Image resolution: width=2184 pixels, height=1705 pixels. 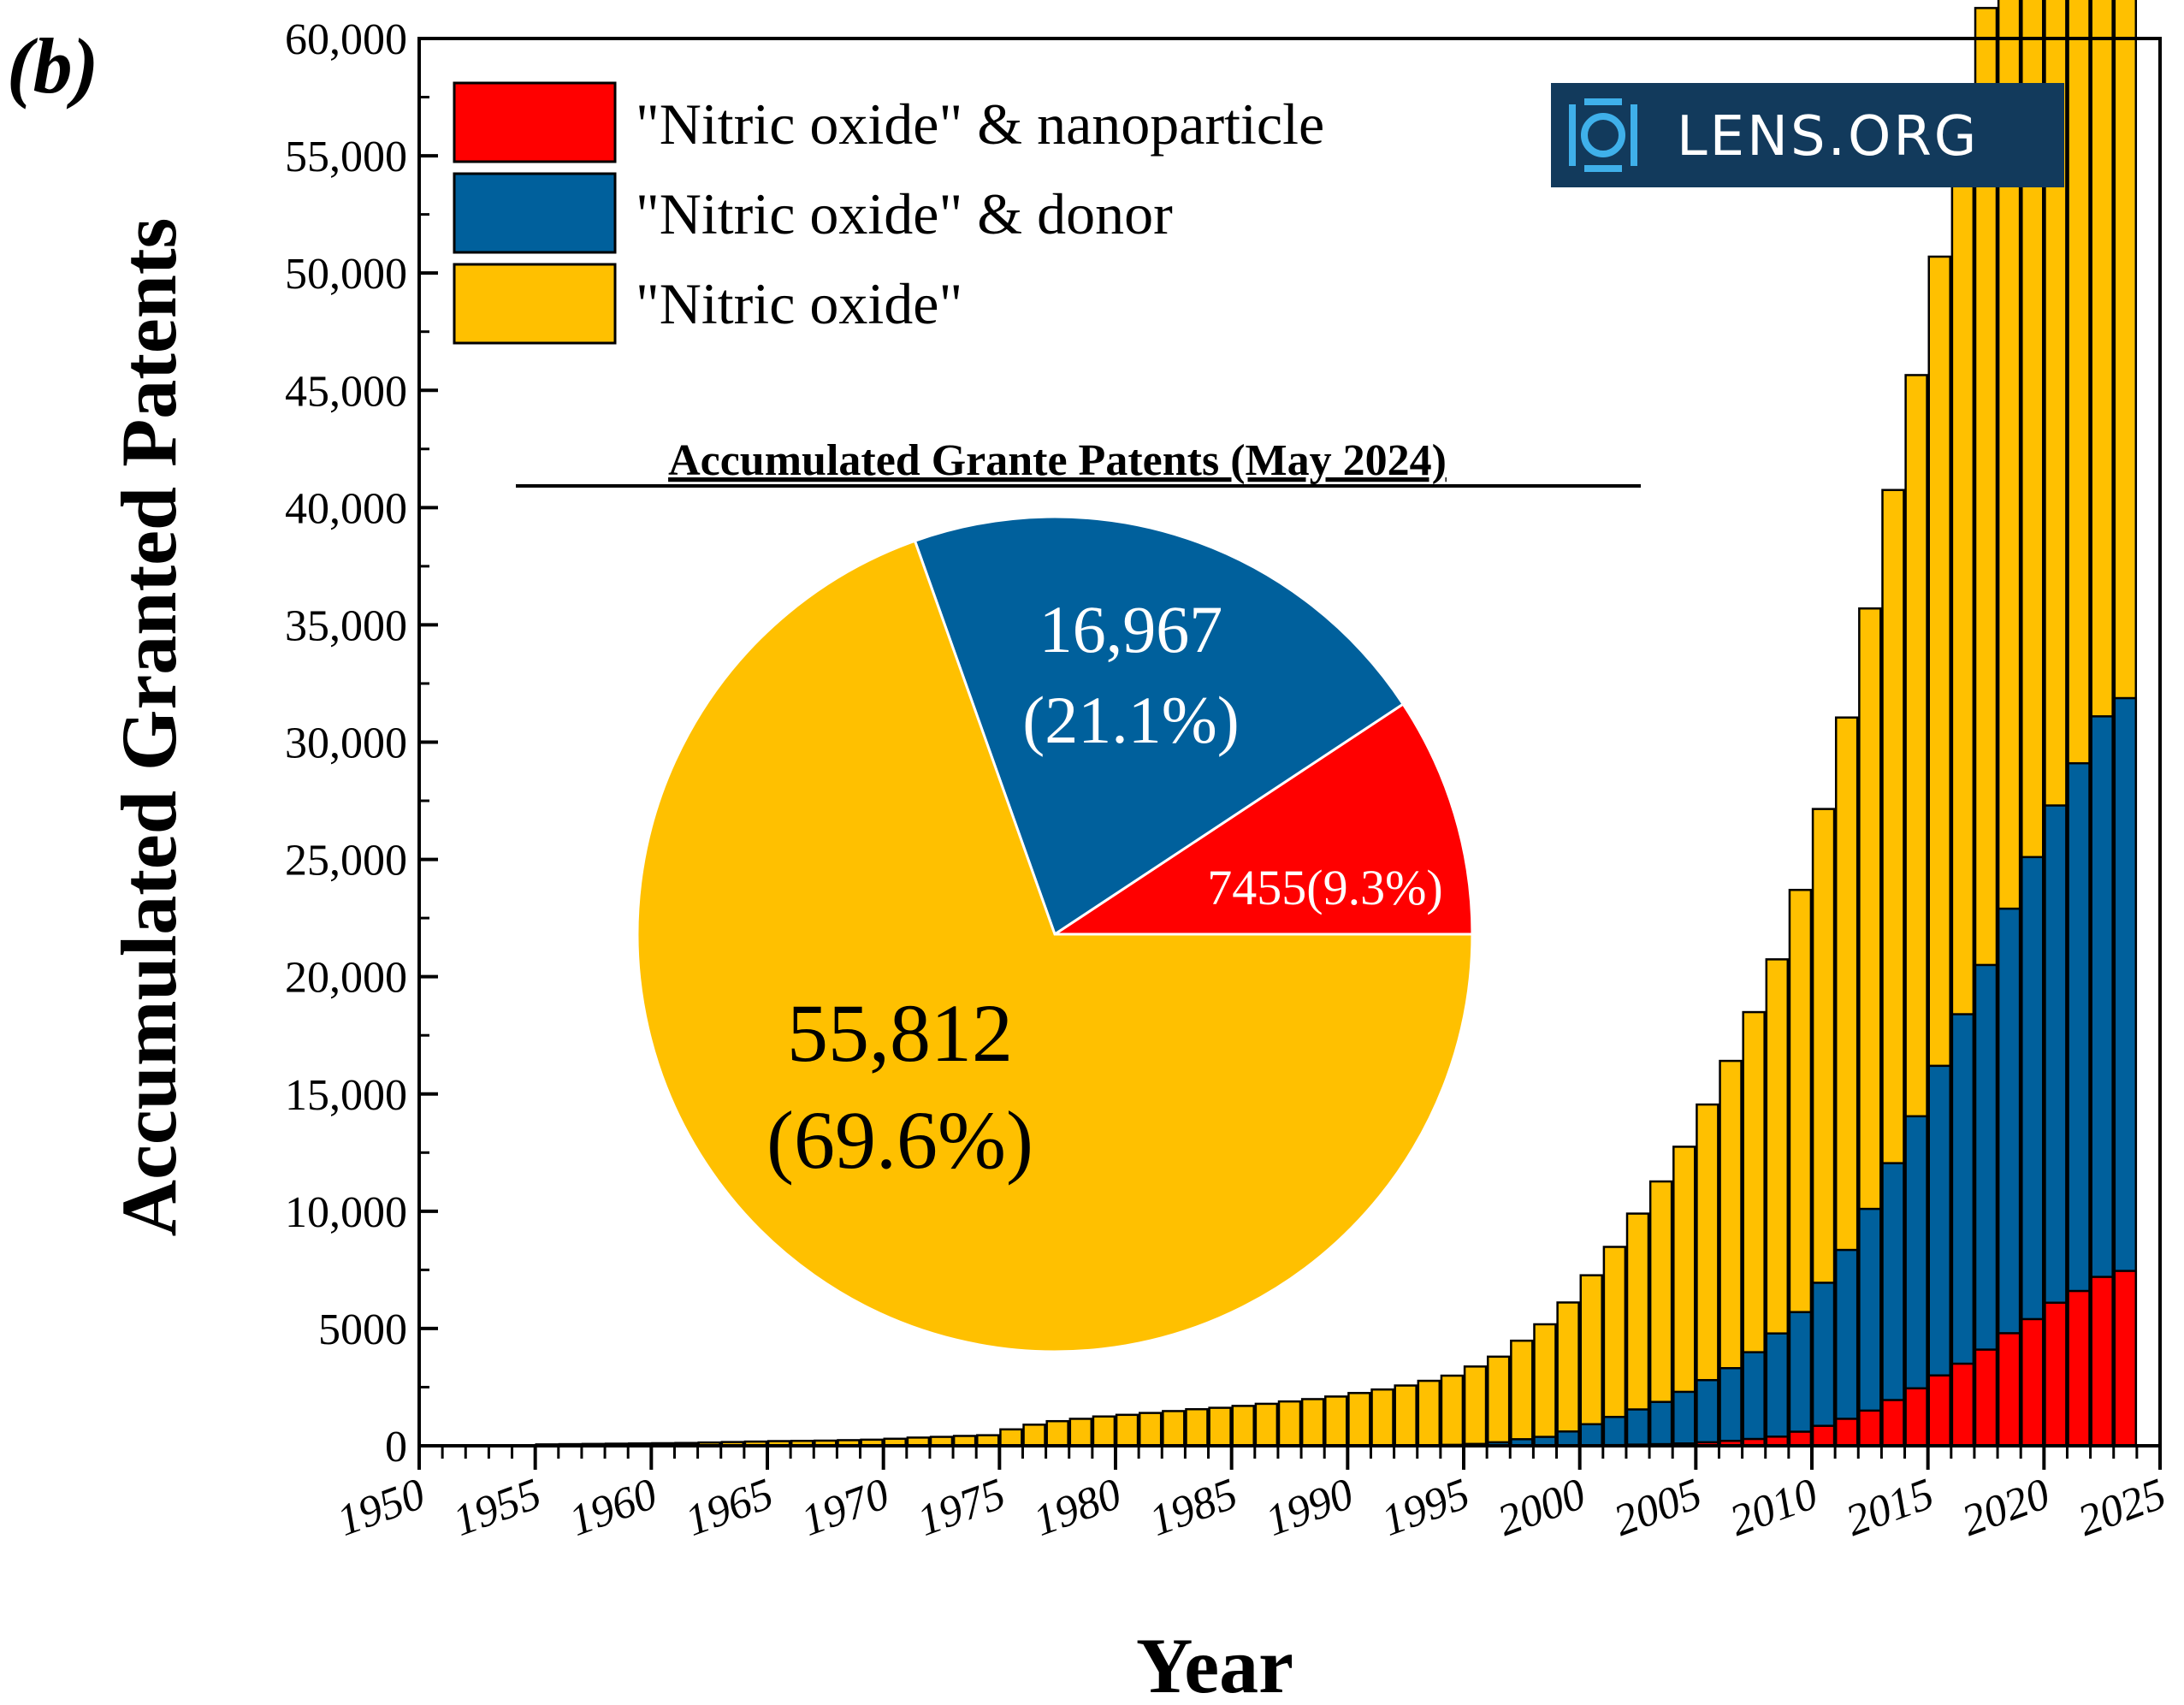 What do you see at coordinates (846, 1508) in the screenshot?
I see `x-tick-label: 1970` at bounding box center [846, 1508].